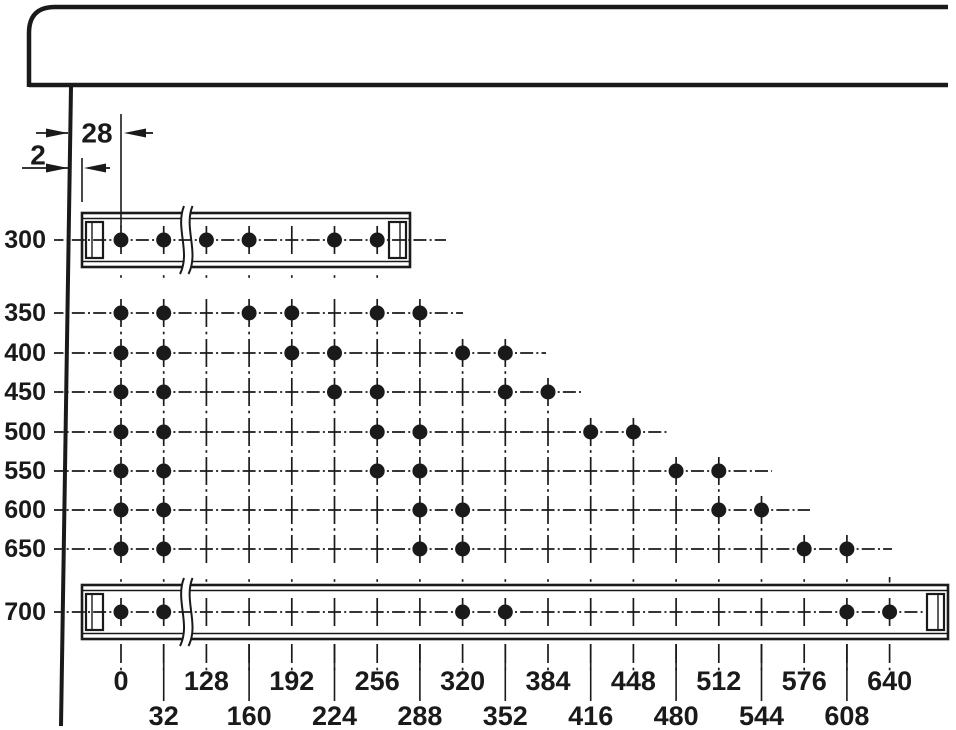 Image resolution: width=956 pixels, height=730 pixels. Describe the element at coordinates (761, 715) in the screenshot. I see `col-label: 544` at that location.